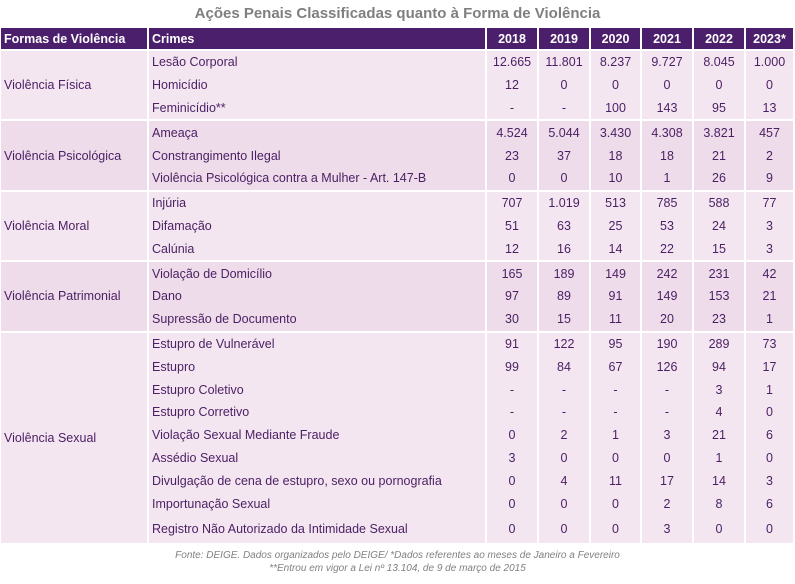 The width and height of the screenshot is (795, 584). I want to click on year-value: 707, so click(512, 202).